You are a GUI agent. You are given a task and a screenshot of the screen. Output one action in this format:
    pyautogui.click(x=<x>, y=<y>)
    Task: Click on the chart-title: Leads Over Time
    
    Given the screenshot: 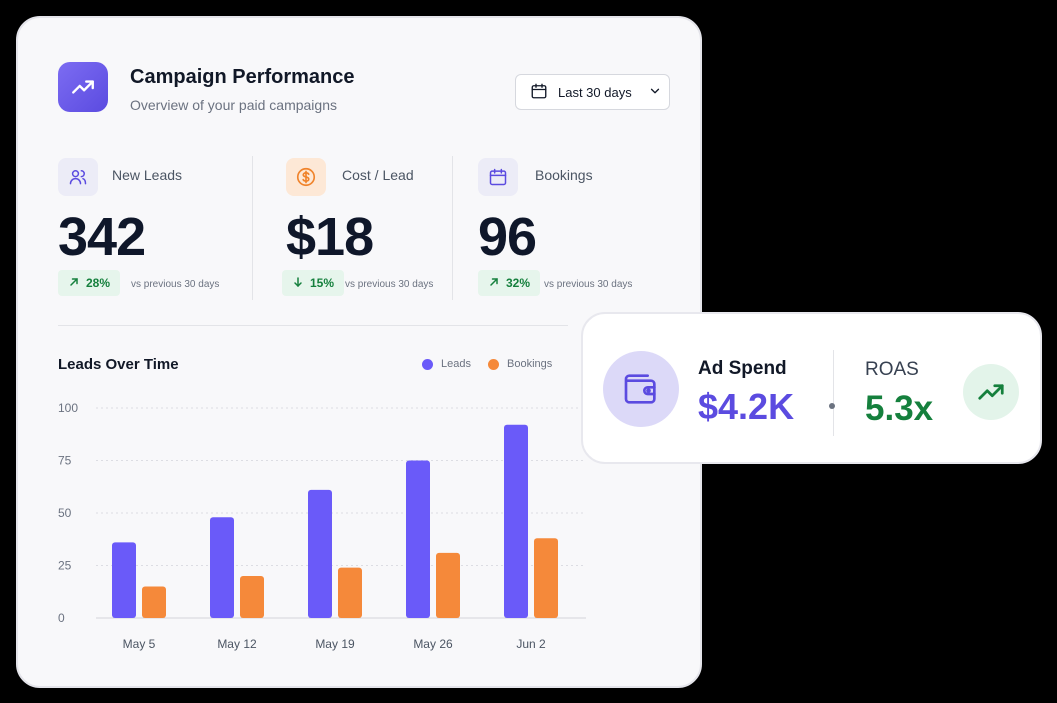 What is the action you would take?
    pyautogui.click(x=118, y=364)
    